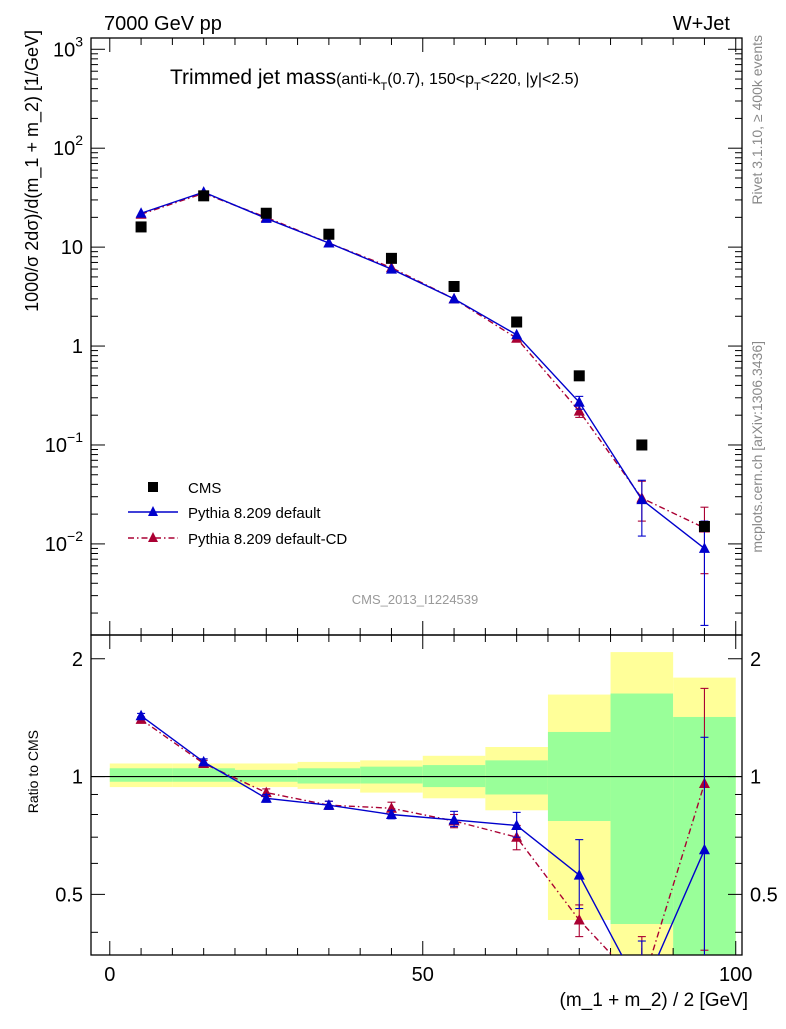 The width and height of the screenshot is (786, 1029). Describe the element at coordinates (430, 79) in the screenshot. I see `plot-subtitle-part-2: (0.7), 150<p` at that location.